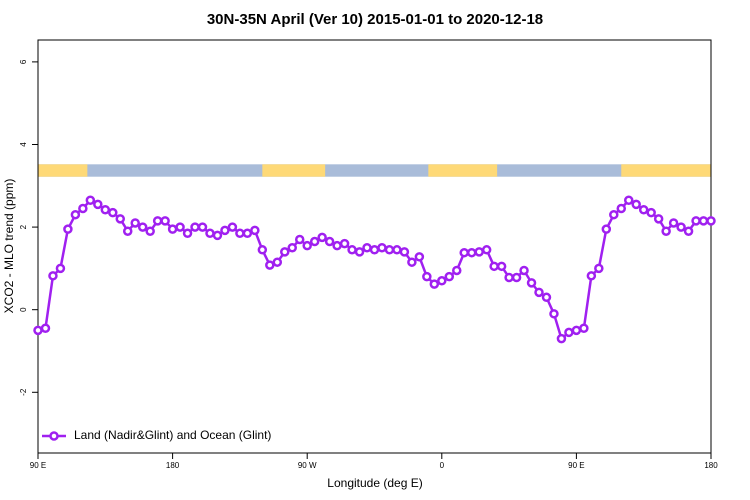  I want to click on y-tick-label: -2, so click(23, 392).